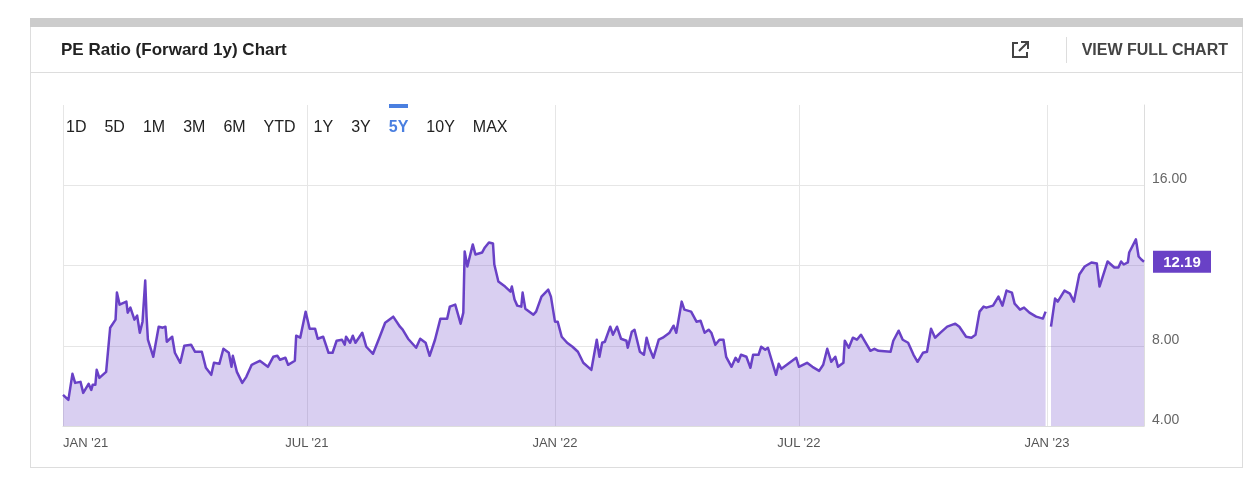 The width and height of the screenshot is (1260, 486). I want to click on y-tick-label: 8.00, so click(1166, 338).